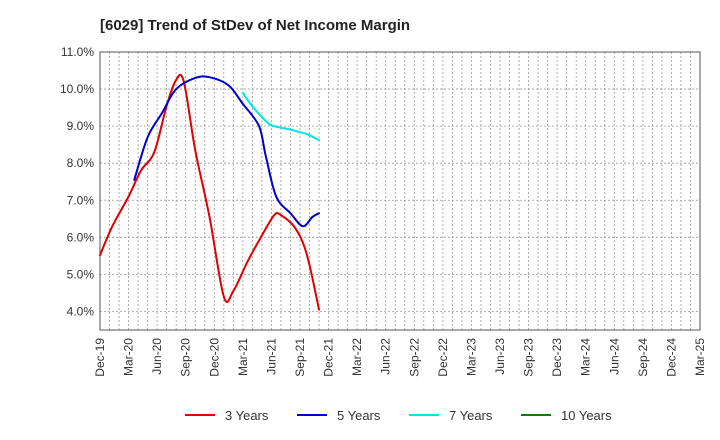 This screenshot has height=440, width=720. I want to click on x-tick-label: Jun-23, so click(500, 356).